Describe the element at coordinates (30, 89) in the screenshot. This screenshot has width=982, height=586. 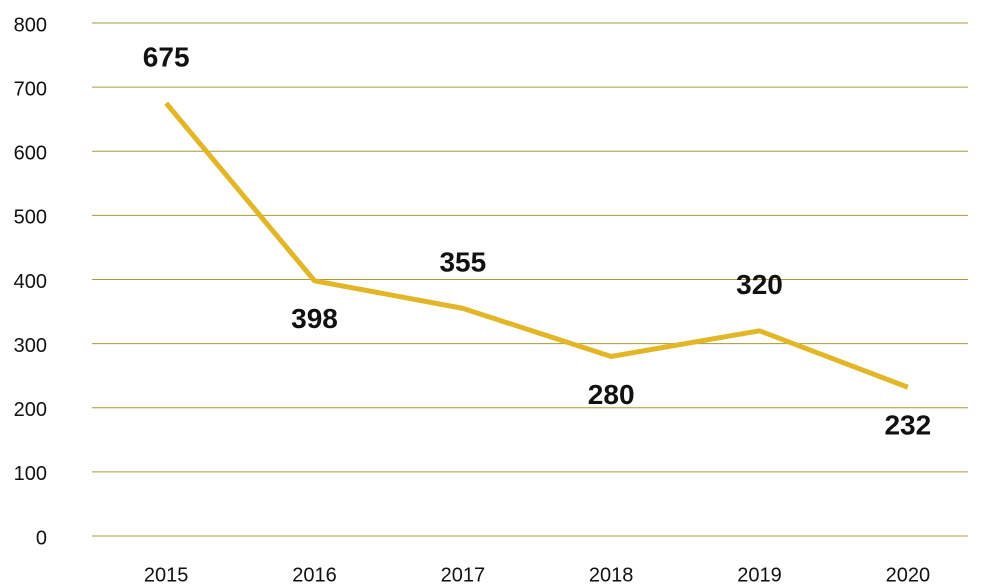
I see `y-tick-label: 700` at that location.